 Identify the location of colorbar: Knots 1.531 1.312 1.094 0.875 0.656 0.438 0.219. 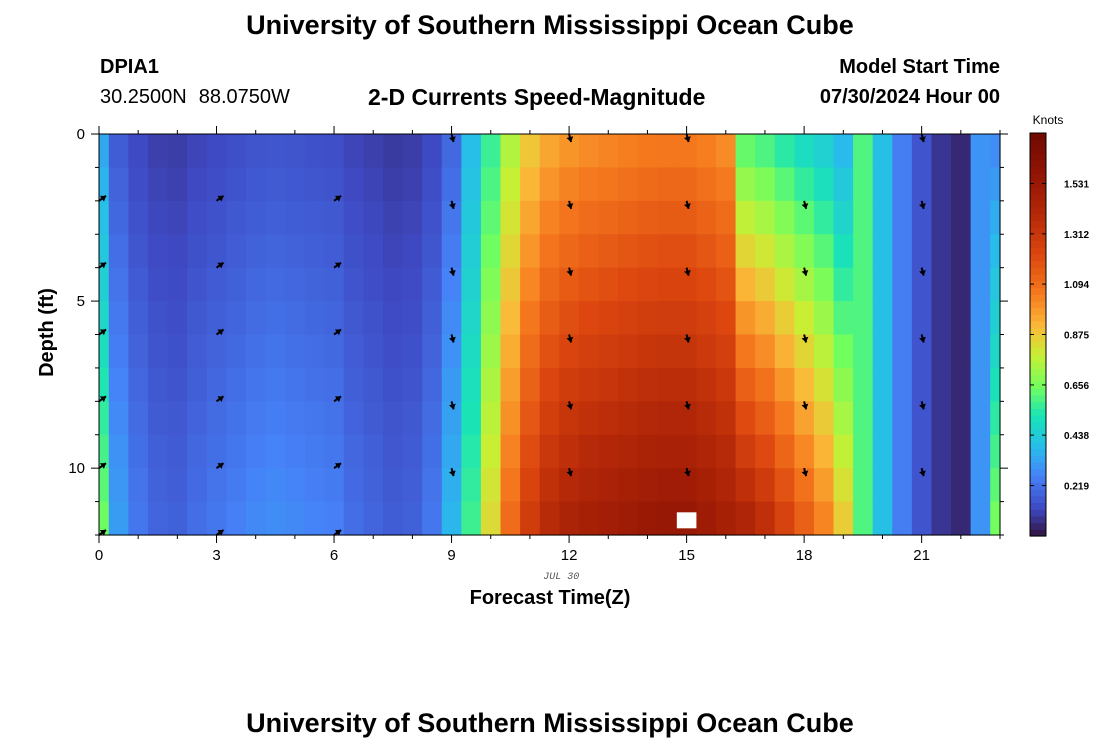
(1059, 325).